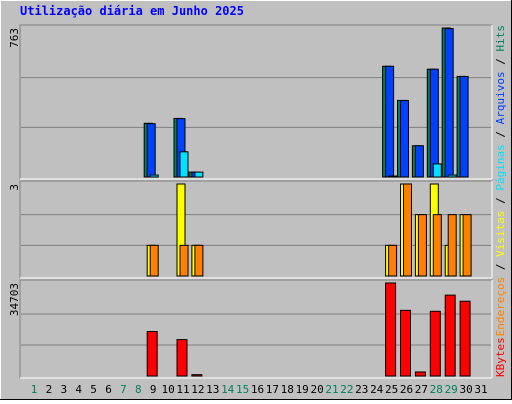 The image size is (512, 404). What do you see at coordinates (212, 389) in the screenshot?
I see `x-tick-label: 13` at bounding box center [212, 389].